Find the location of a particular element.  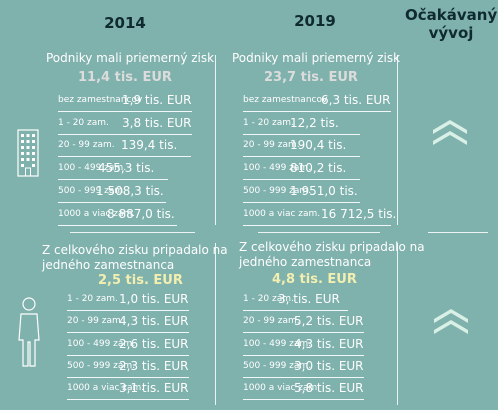

list-item: 100 - 499 zam. 2,6 tis. EUR is located at coordinates (142, 347).